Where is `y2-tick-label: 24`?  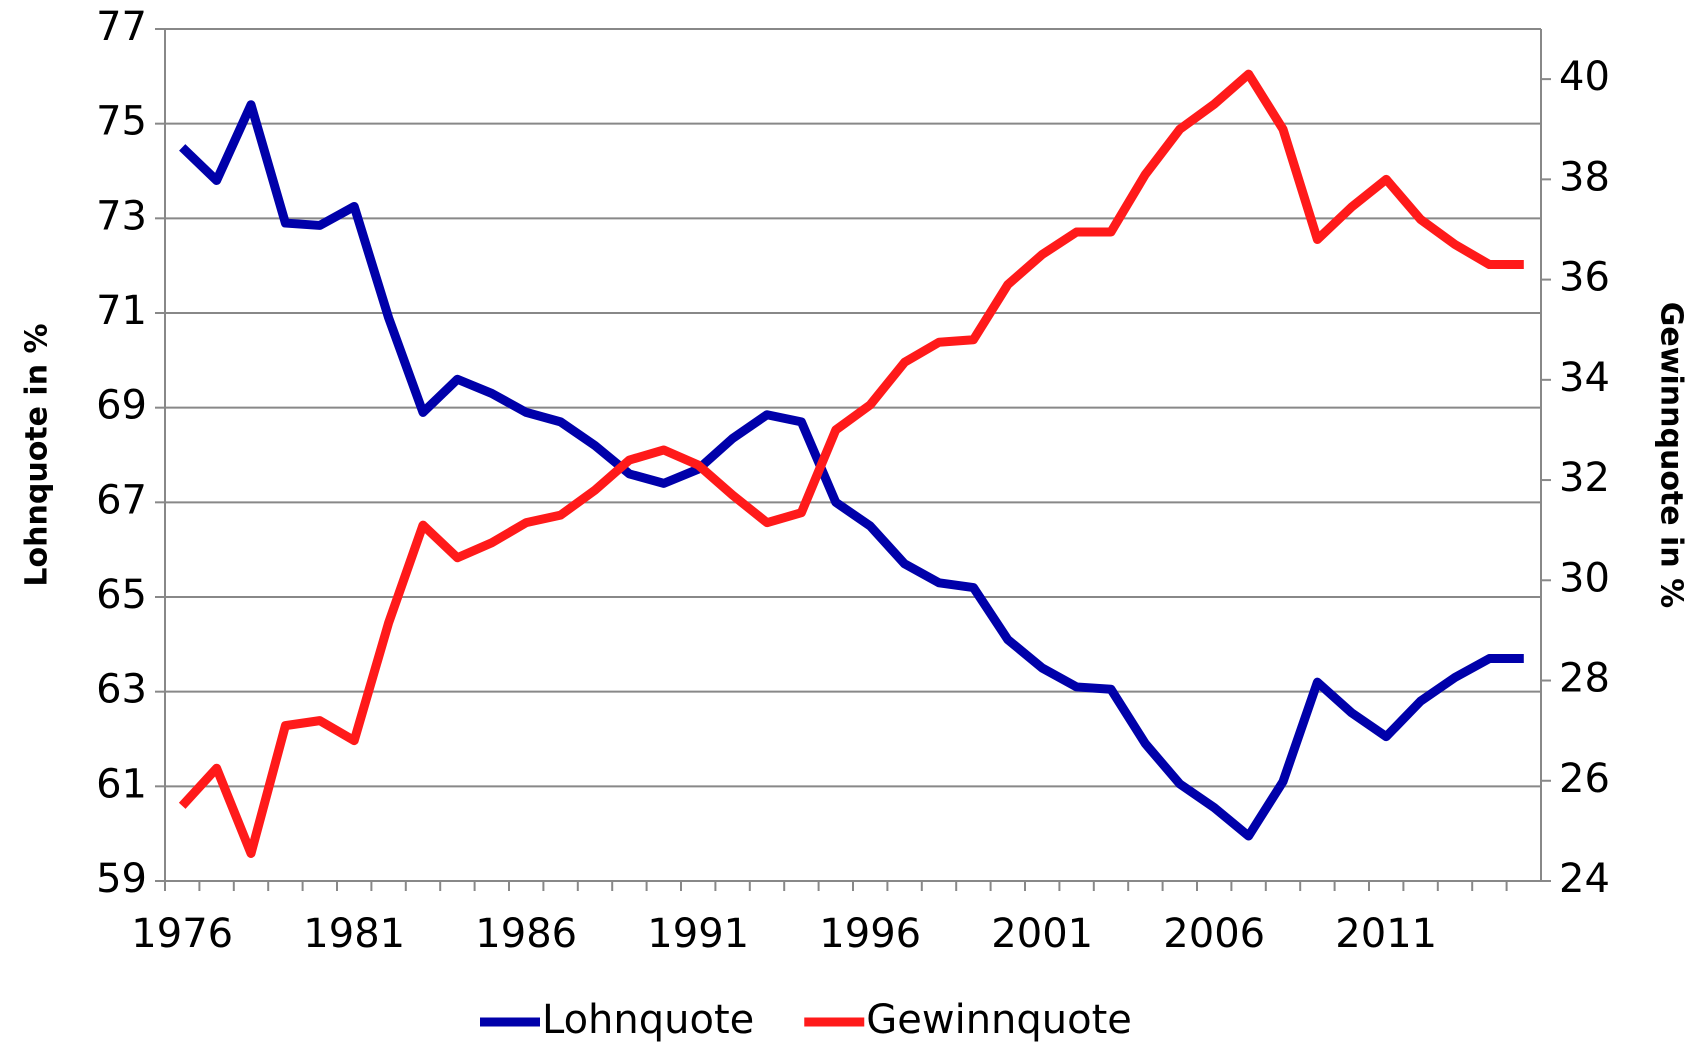
y2-tick-label: 24 is located at coordinates (1584, 879).